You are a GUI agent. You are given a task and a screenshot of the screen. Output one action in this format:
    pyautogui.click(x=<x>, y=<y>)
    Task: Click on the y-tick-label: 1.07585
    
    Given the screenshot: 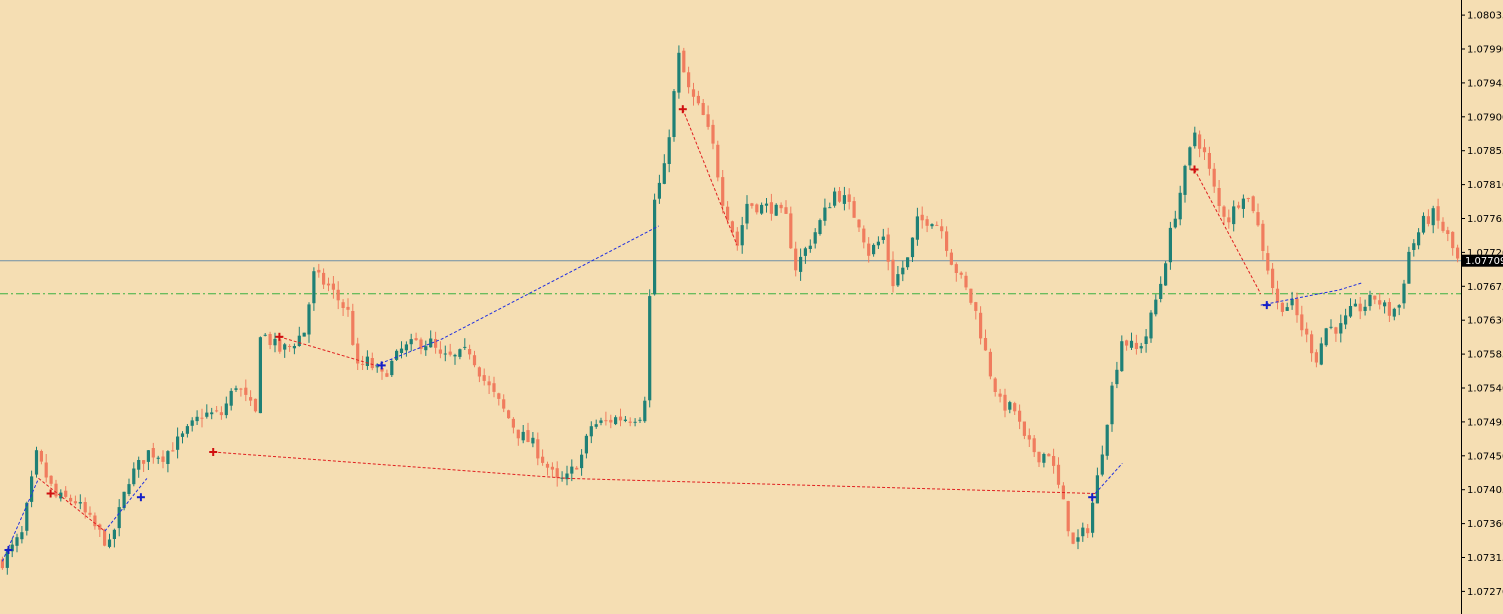 What is the action you would take?
    pyautogui.click(x=1485, y=355)
    